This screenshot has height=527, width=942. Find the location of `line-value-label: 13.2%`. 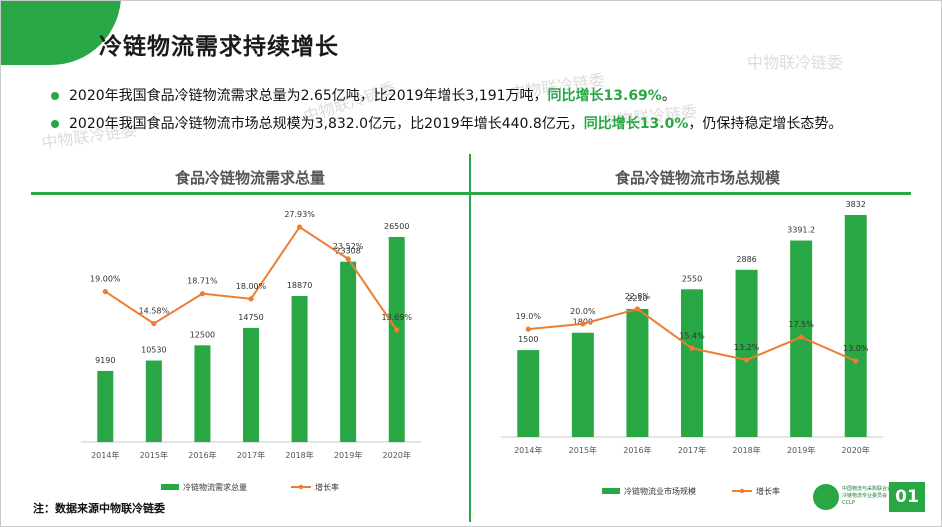

line-value-label: 13.2% is located at coordinates (747, 347).